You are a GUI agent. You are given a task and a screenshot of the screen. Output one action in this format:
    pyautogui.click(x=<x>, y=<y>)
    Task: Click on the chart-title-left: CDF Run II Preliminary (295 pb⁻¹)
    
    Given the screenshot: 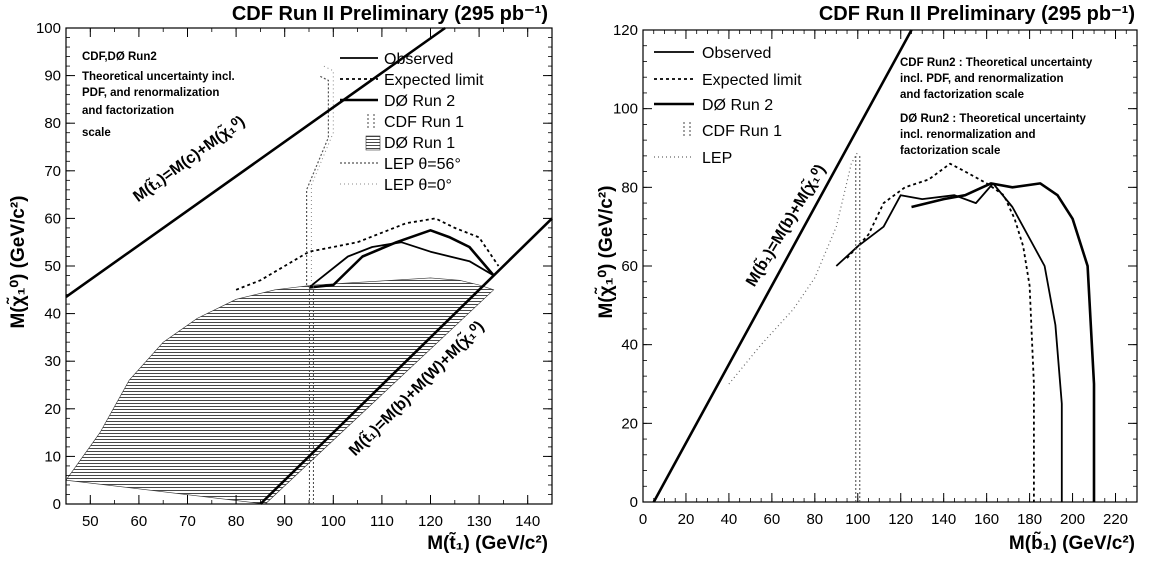 What is the action you would take?
    pyautogui.click(x=390, y=14)
    